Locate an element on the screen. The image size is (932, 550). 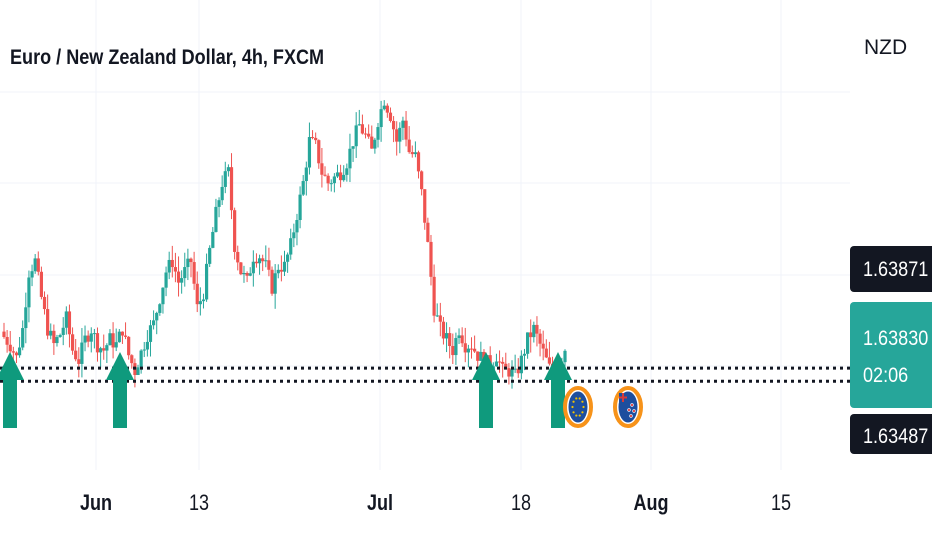
last-price-tag: 1.63830 02:06 is located at coordinates (891, 355).